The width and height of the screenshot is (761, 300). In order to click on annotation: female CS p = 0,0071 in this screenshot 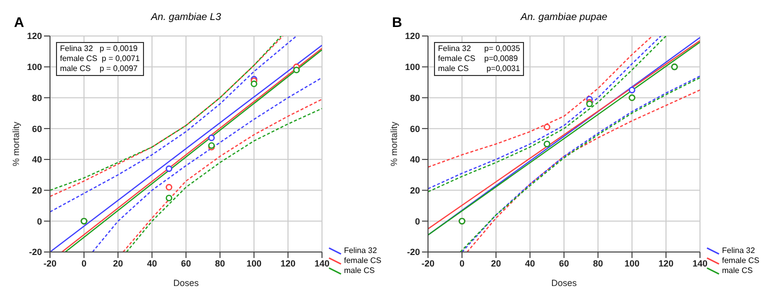, I will do `click(100, 59)`.